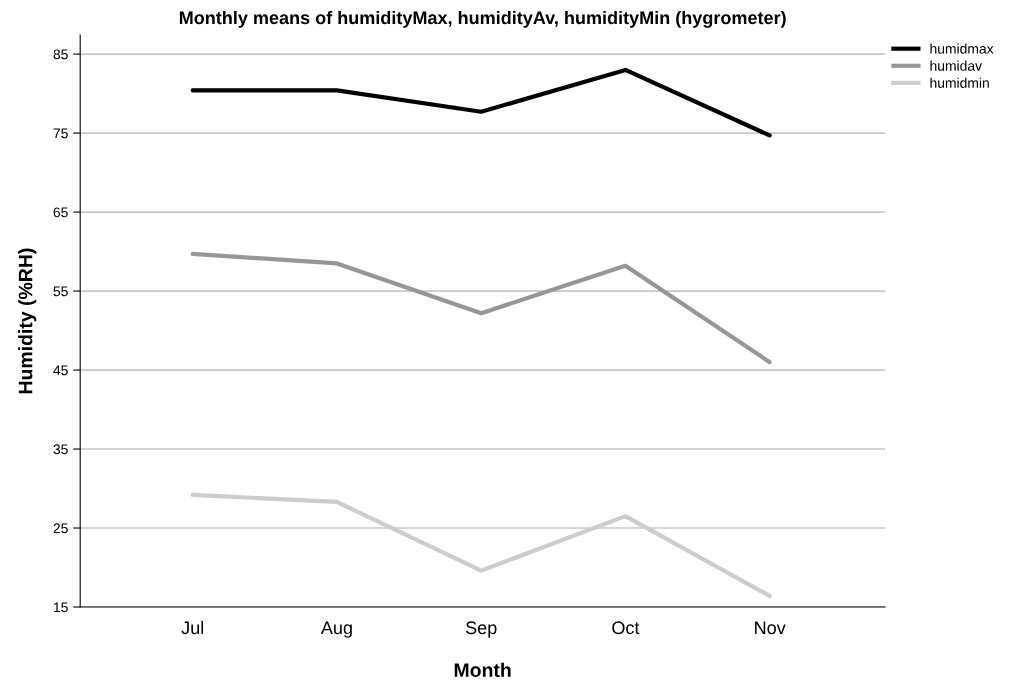 The image size is (1015, 689). I want to click on x-tick-label: Nov, so click(770, 628).